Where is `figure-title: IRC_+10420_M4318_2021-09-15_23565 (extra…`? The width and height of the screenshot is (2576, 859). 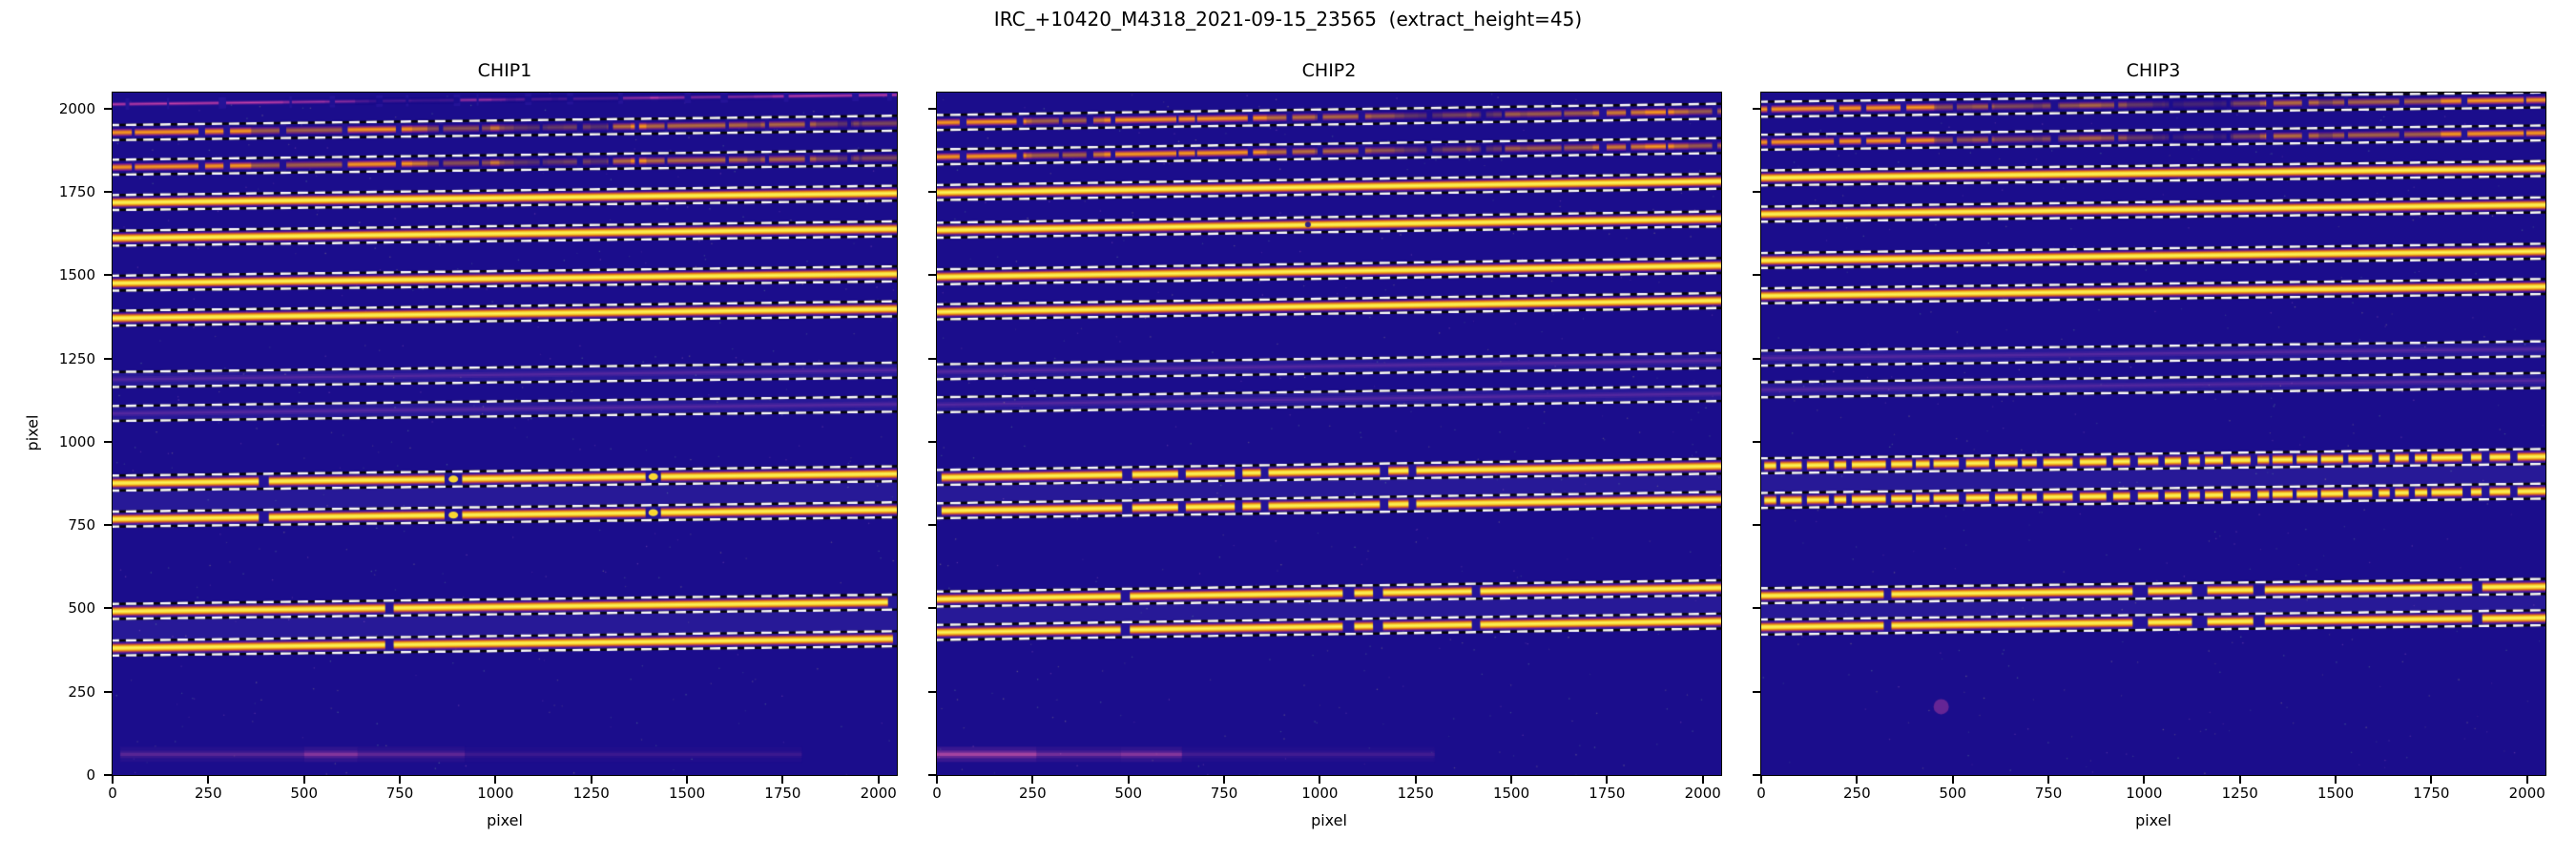 figure-title: IRC_+10420_M4318_2021-09-15_23565 (extra… is located at coordinates (1288, 19).